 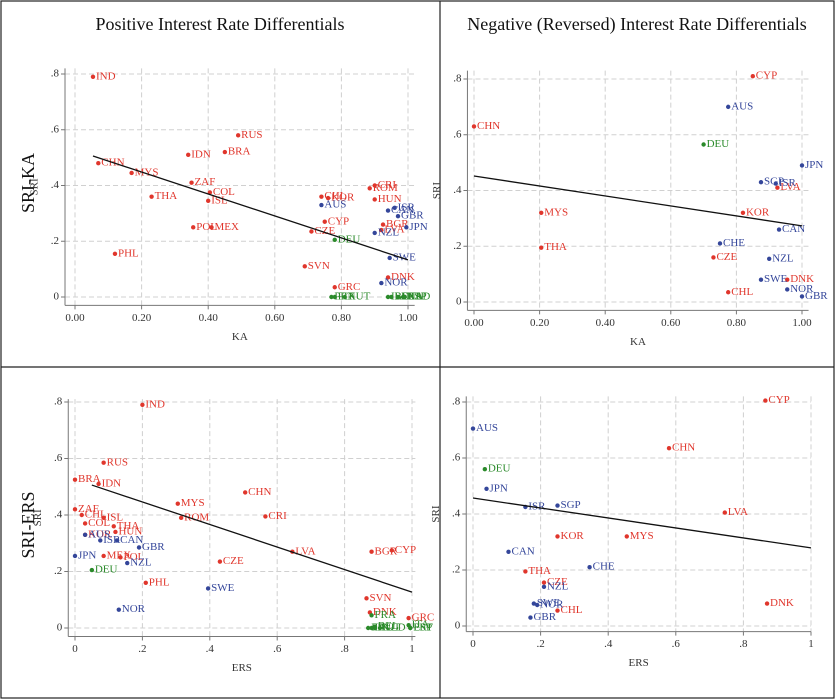 I want to click on point-label: DNK, so click(x=385, y=612).